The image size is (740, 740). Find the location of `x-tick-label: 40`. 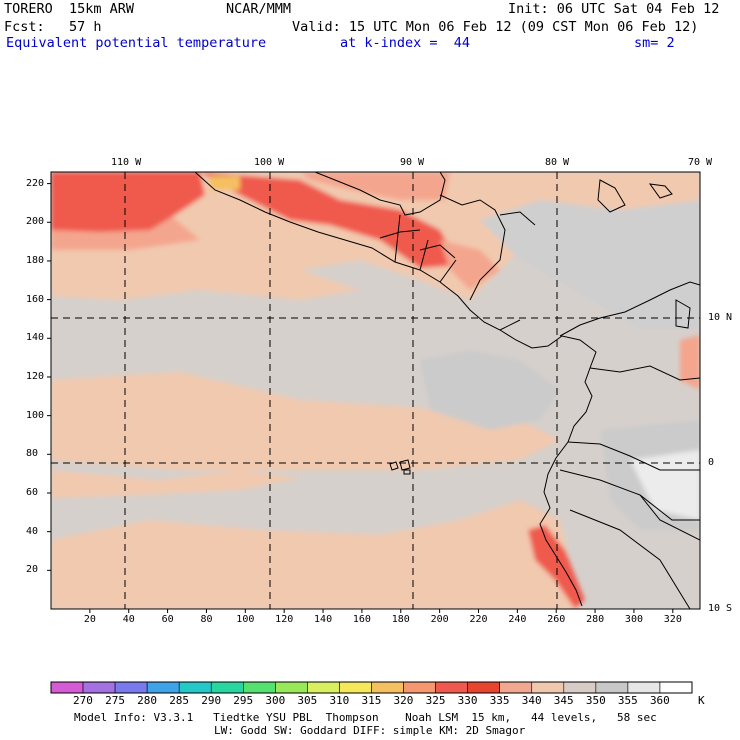

x-tick-label: 40 is located at coordinates (128, 619).